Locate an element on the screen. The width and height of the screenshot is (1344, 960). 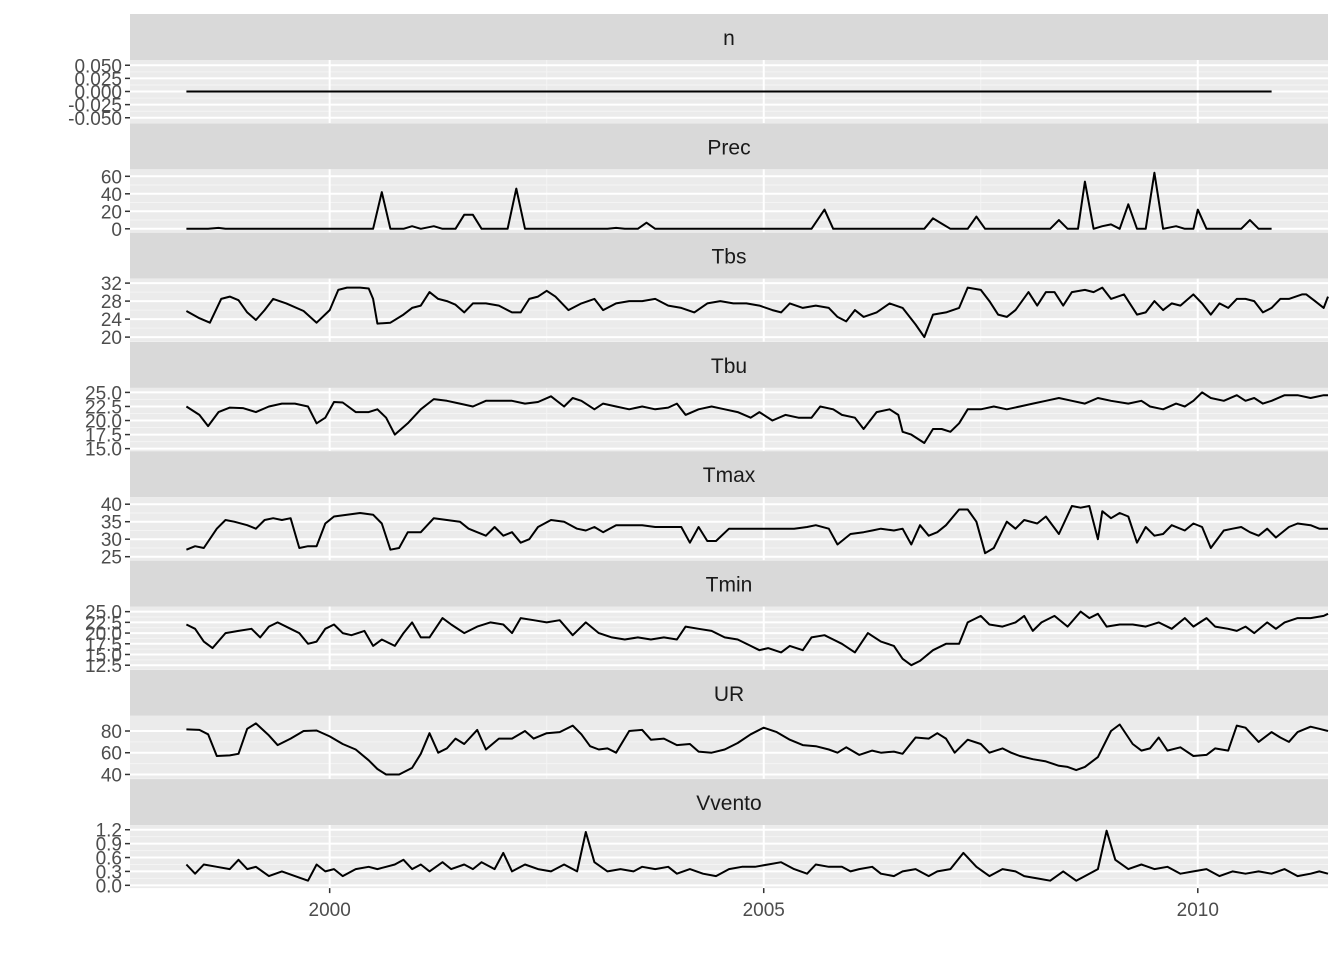
strip-label-prec: Prec is located at coordinates (728, 147).